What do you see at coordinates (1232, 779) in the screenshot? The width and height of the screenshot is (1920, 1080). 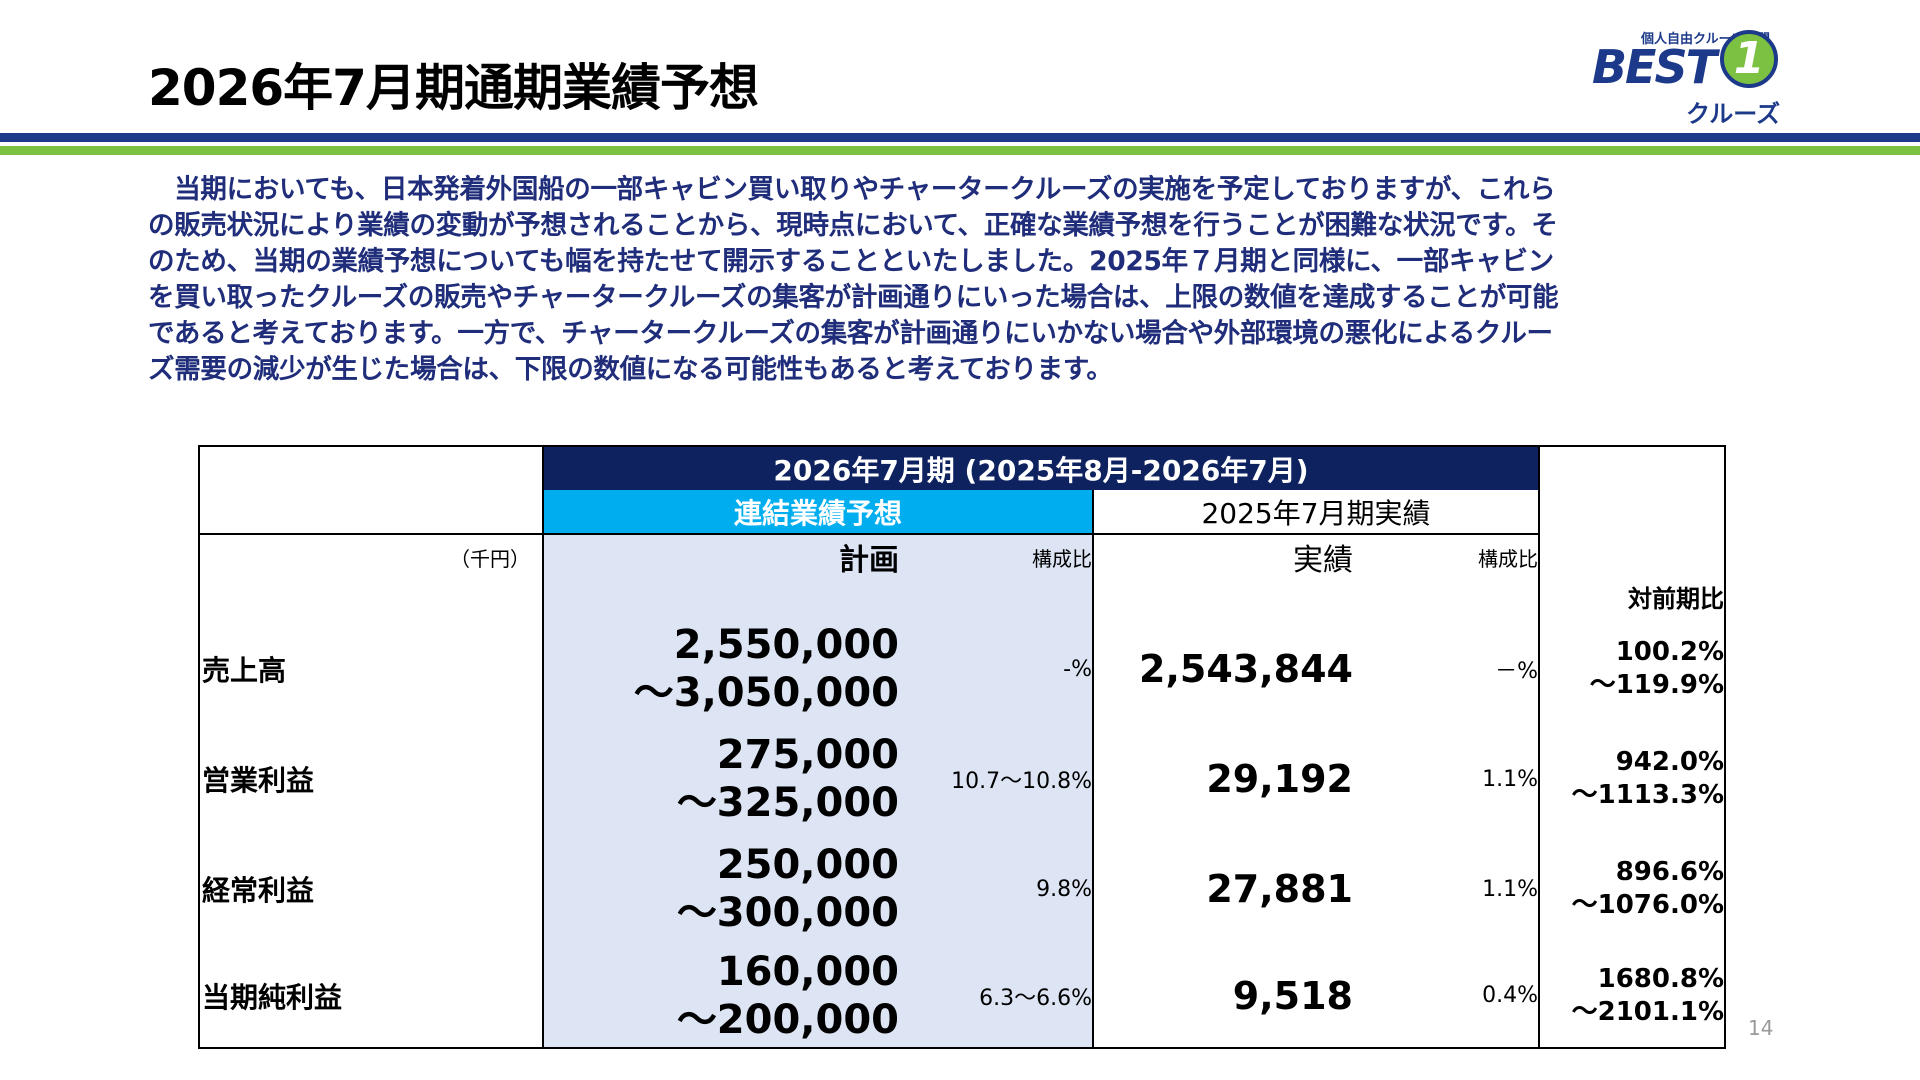 I see `actual-value: 29,192` at bounding box center [1232, 779].